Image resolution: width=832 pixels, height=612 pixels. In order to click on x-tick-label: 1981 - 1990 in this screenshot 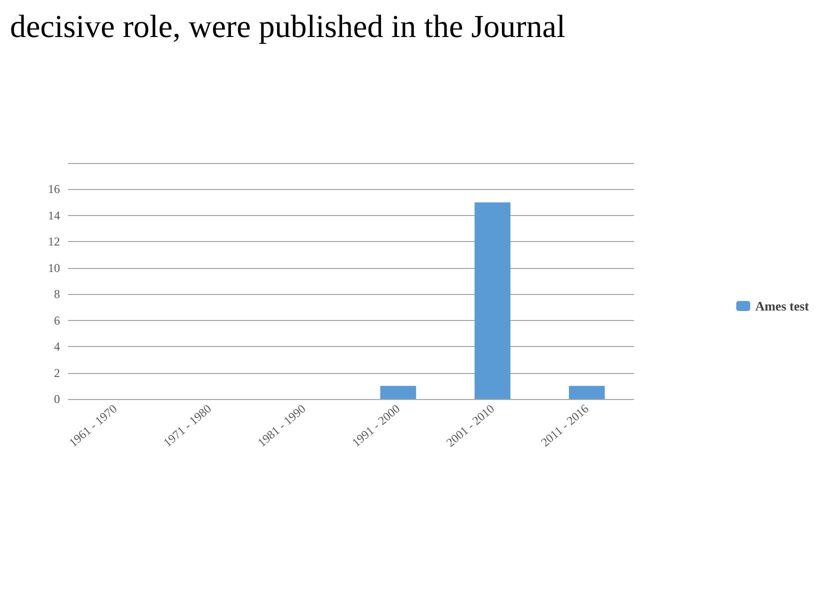, I will do `click(281, 426)`.